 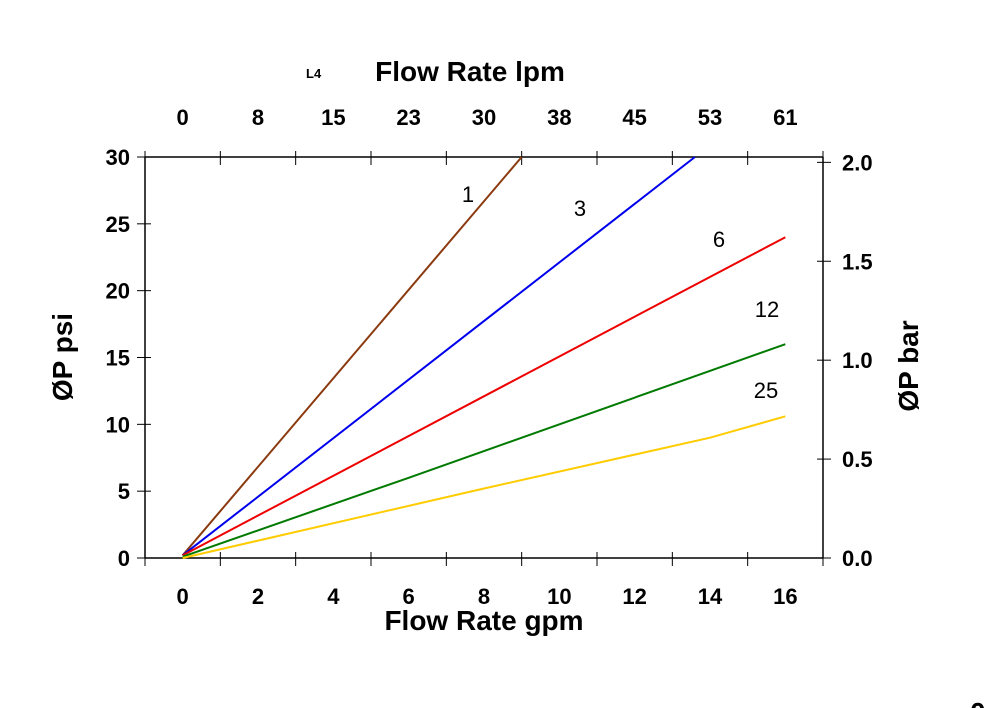 I want to click on top-axis-title: Flow Rate lpm, so click(x=470, y=71).